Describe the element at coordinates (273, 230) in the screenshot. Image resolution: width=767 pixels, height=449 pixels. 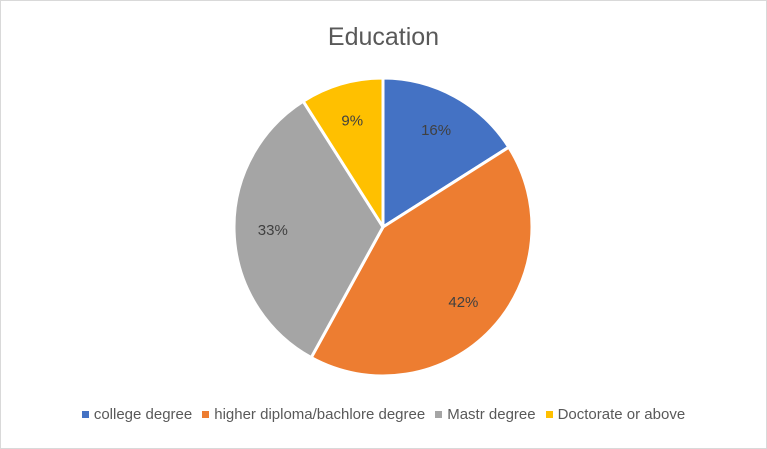
I see `data-label-mastr-degree: 33%` at that location.